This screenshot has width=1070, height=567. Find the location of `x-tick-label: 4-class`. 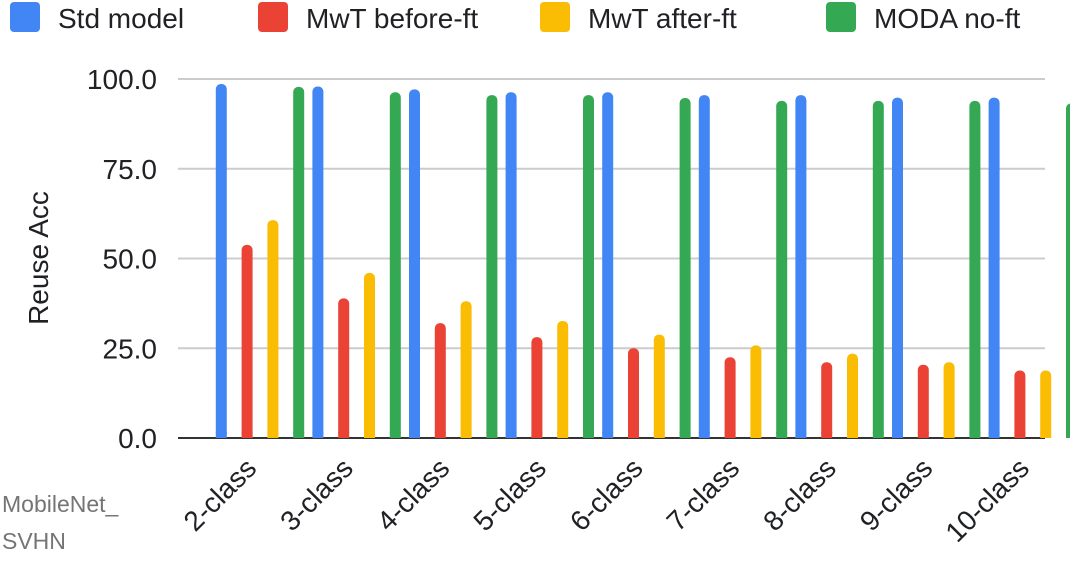

x-tick-label: 4-class is located at coordinates (413, 494).